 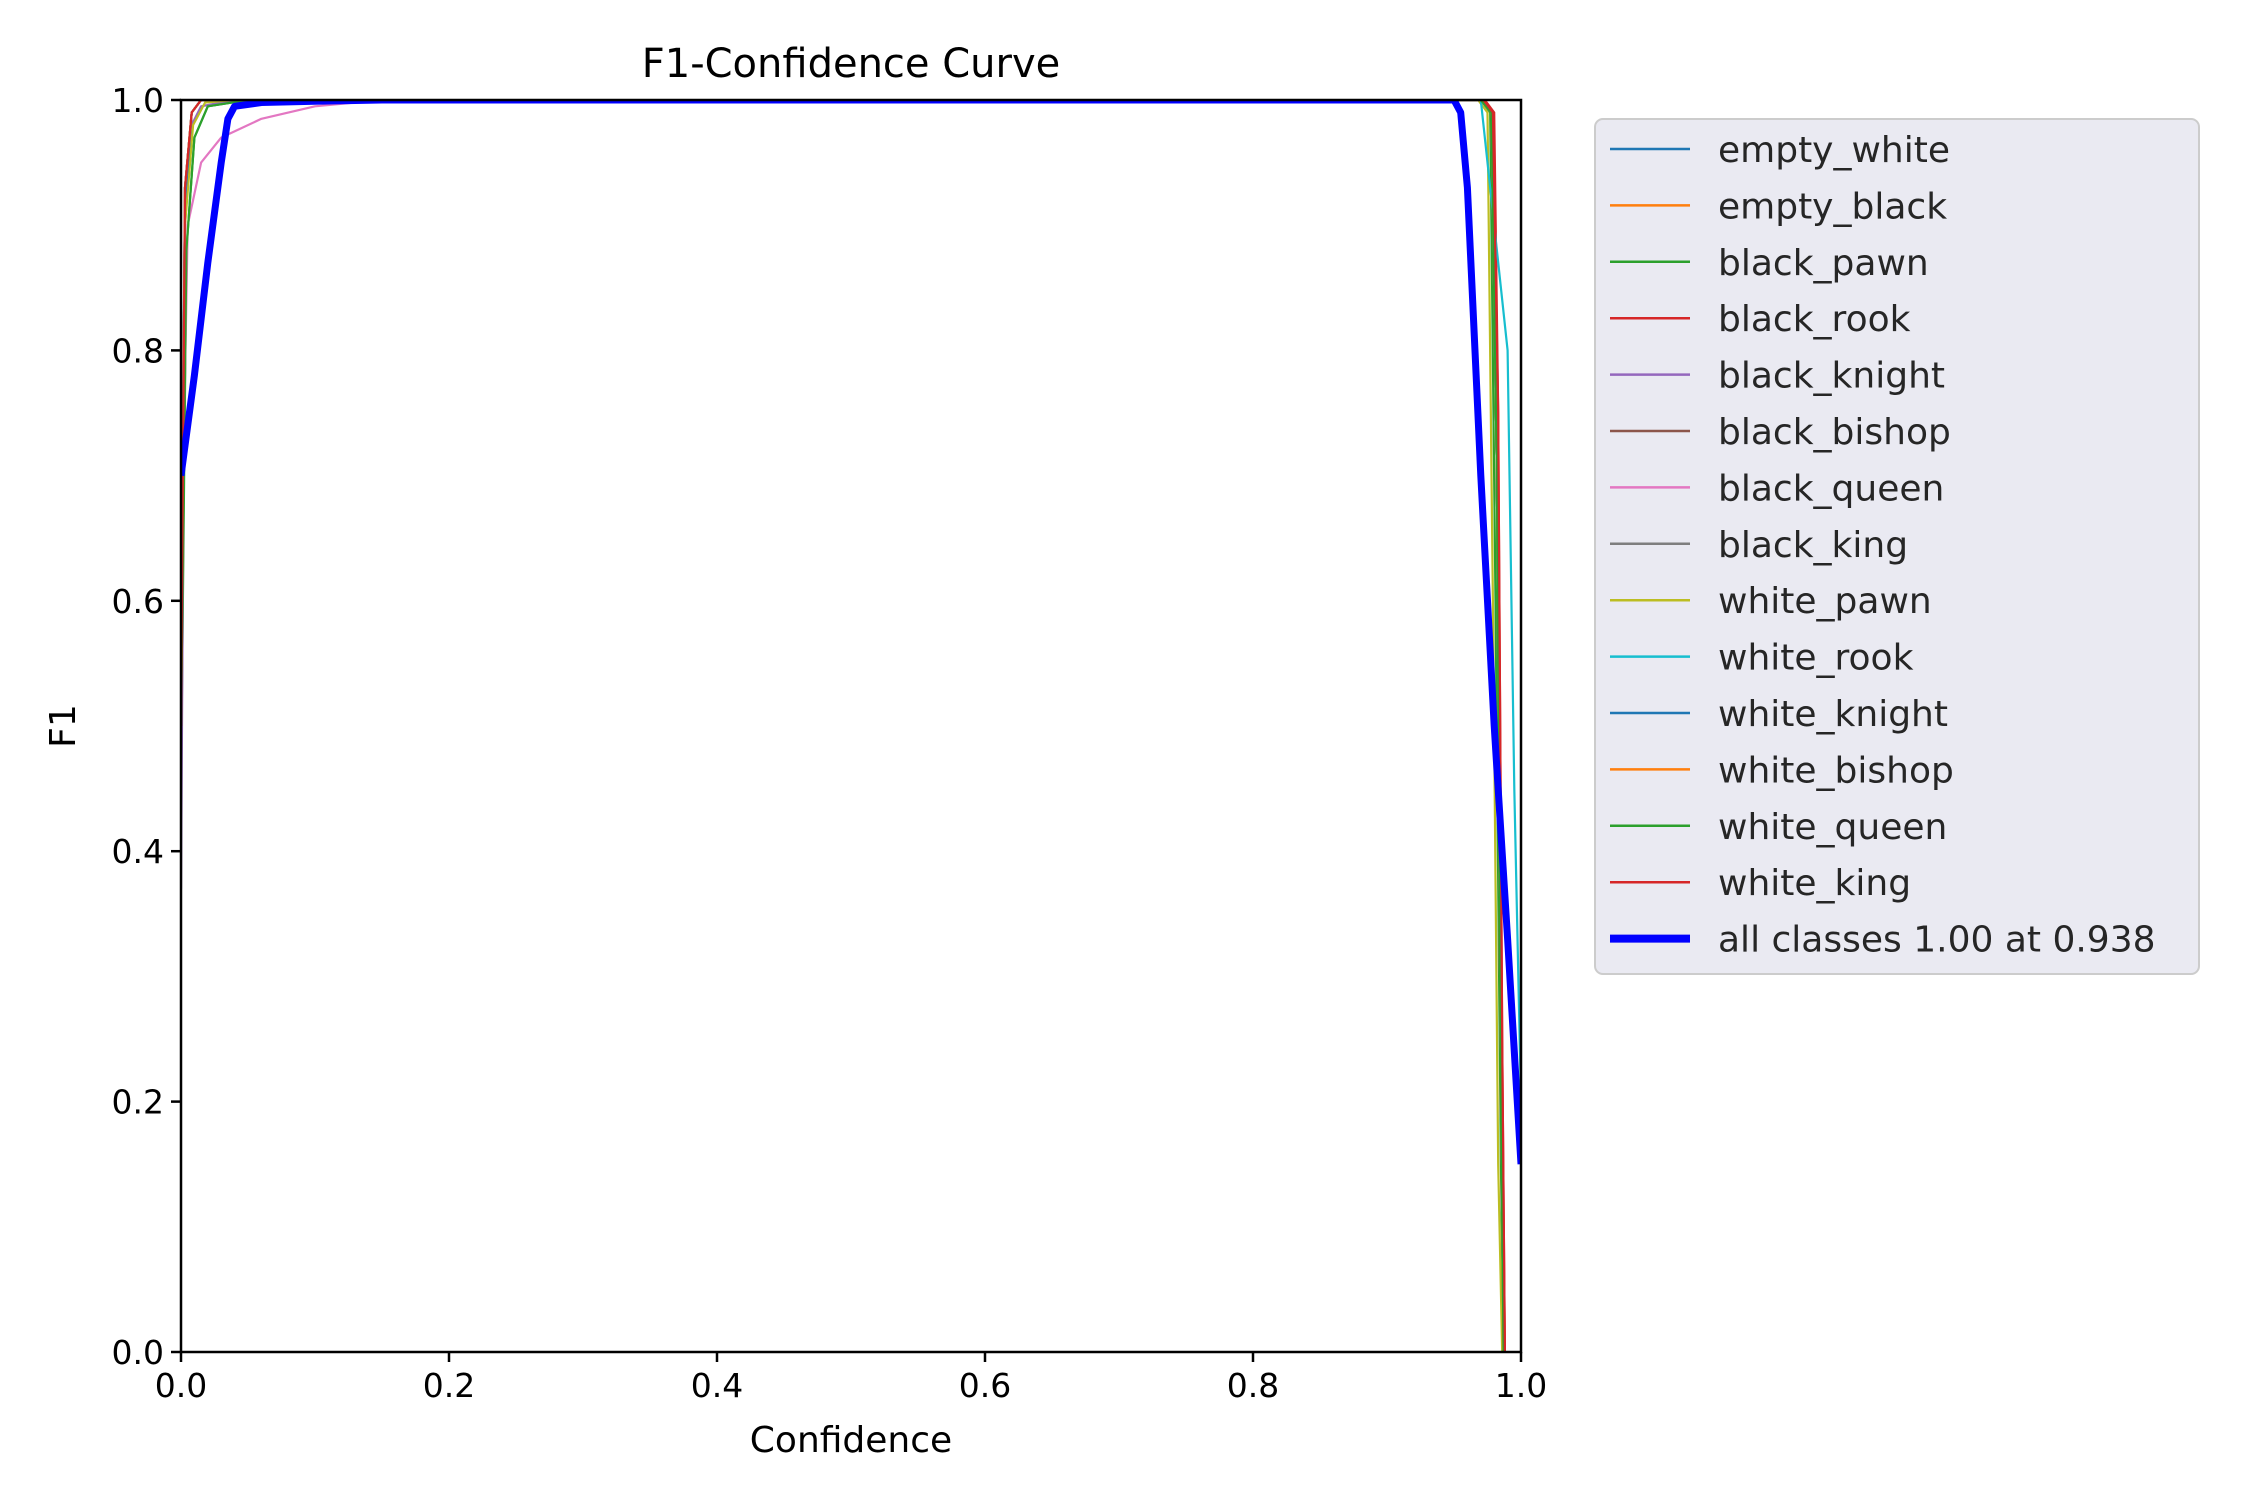 What do you see at coordinates (851, 64) in the screenshot?
I see `chart-title: F1-Confidence Curve` at bounding box center [851, 64].